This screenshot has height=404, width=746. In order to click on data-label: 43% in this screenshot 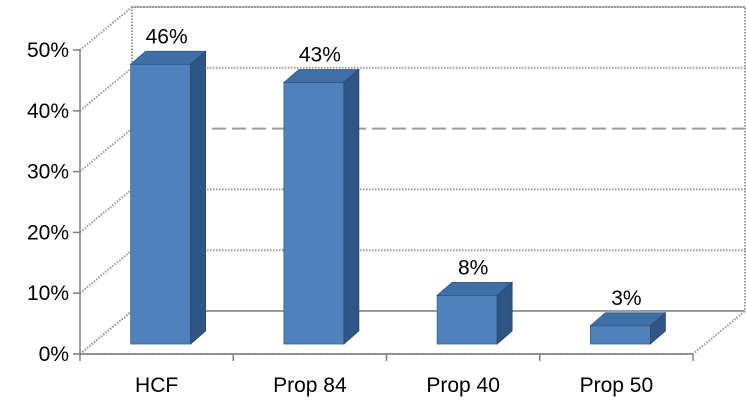, I will do `click(320, 55)`.